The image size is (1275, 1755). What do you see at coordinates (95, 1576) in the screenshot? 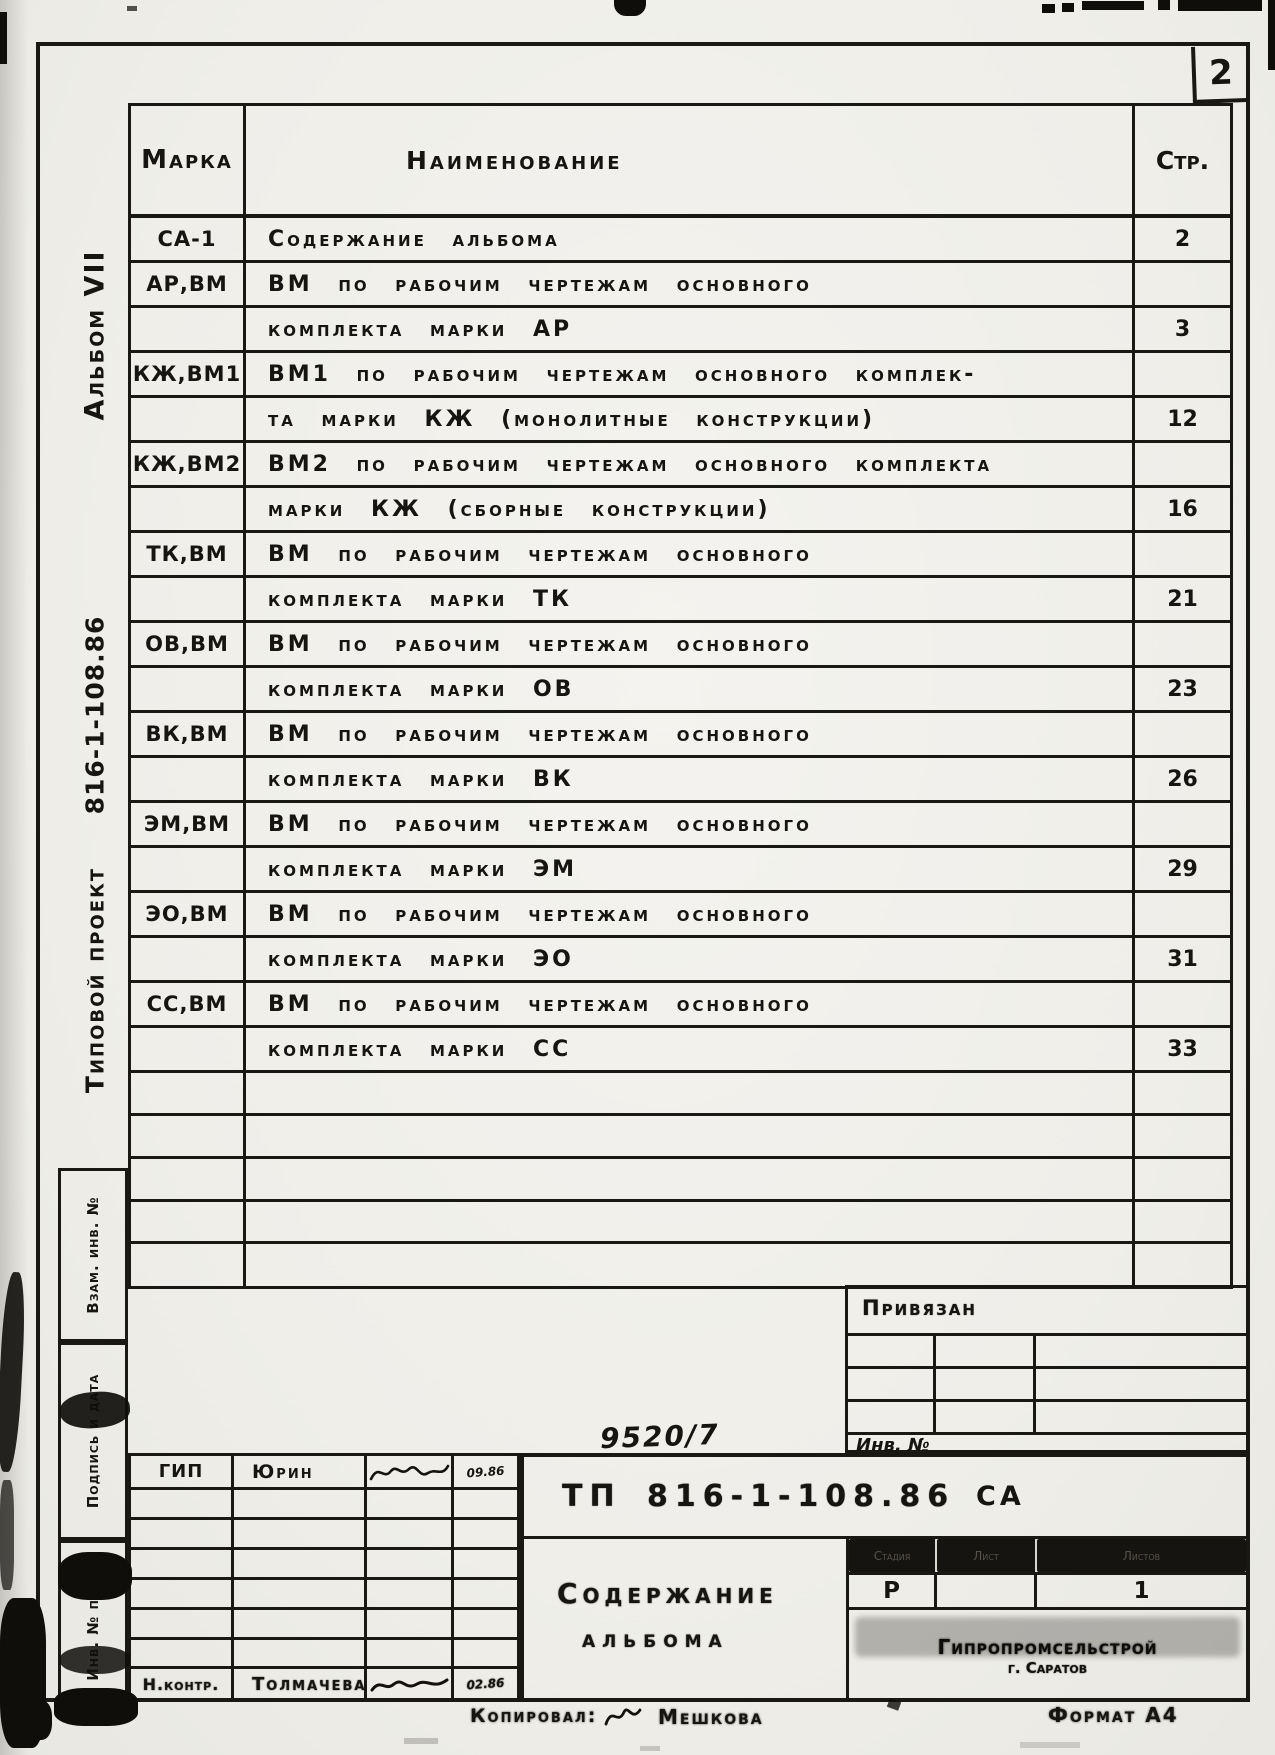
I see `ink-smudge` at bounding box center [95, 1576].